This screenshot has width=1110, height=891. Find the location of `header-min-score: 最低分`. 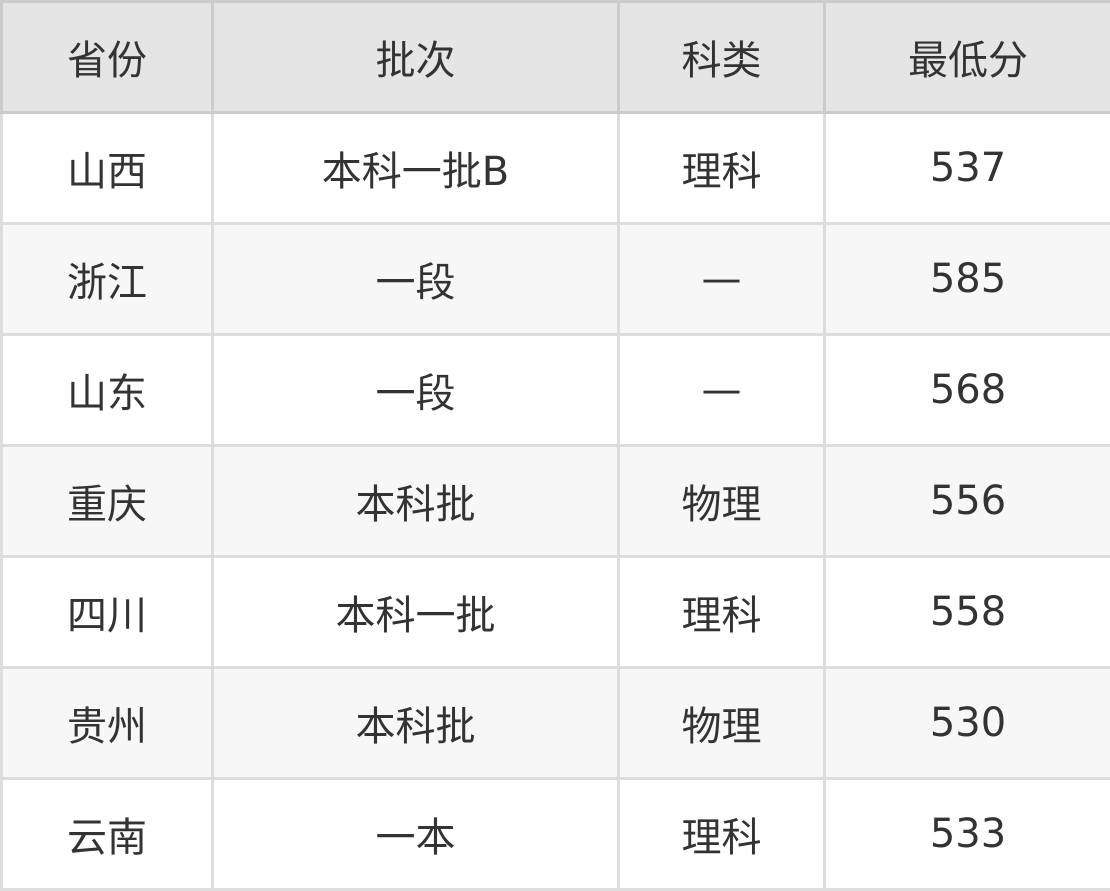

header-min-score: 最低分 is located at coordinates (966, 57).